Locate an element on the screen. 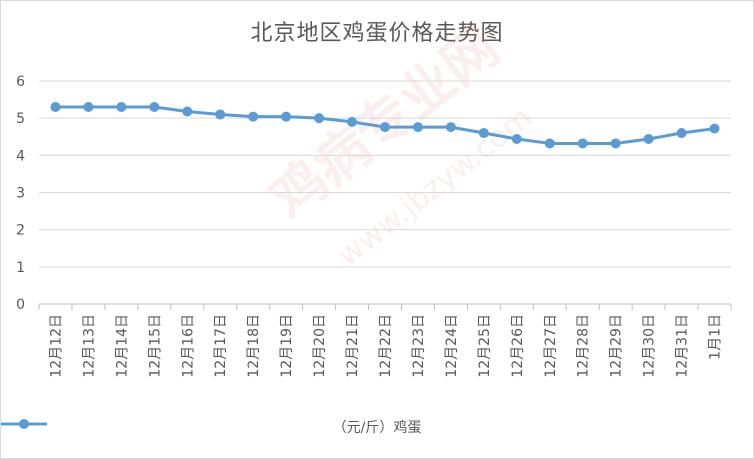  x-tick-label: 12月16日 is located at coordinates (188, 346).